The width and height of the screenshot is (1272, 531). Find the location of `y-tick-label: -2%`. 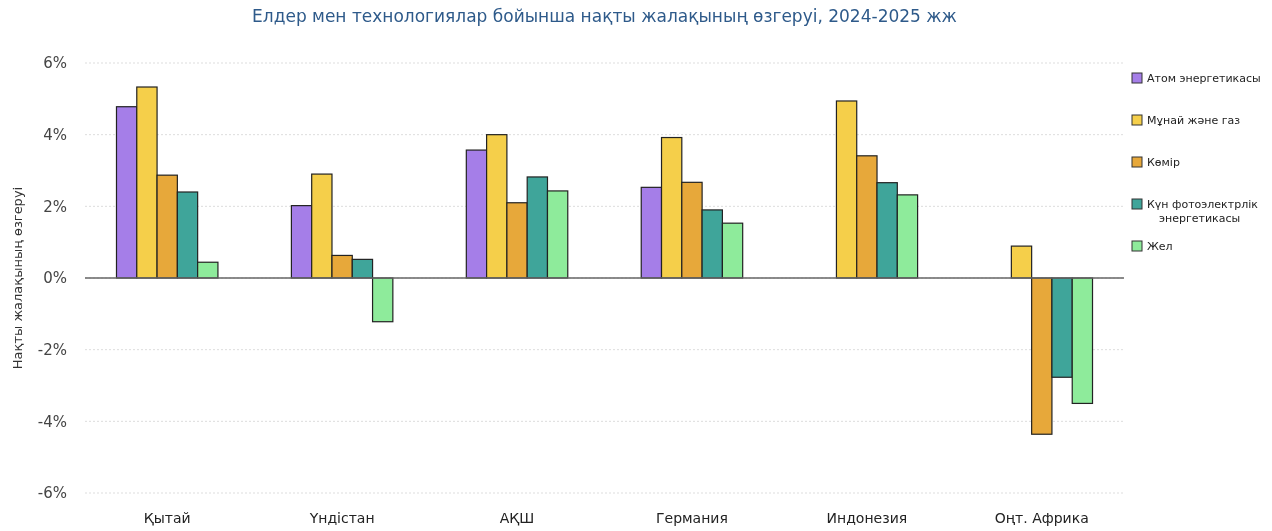

y-tick-label: -2% is located at coordinates (52, 349).